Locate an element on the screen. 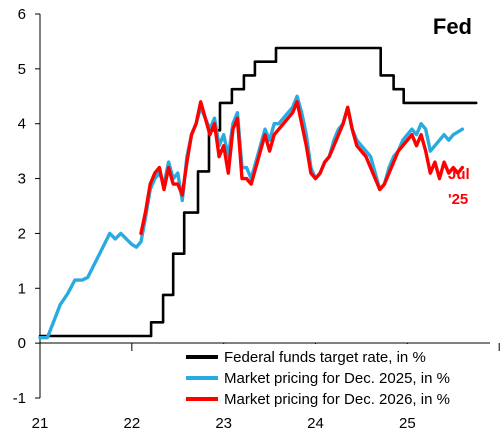 The height and width of the screenshot is (434, 500). y-tick-label: -1 is located at coordinates (19, 398).